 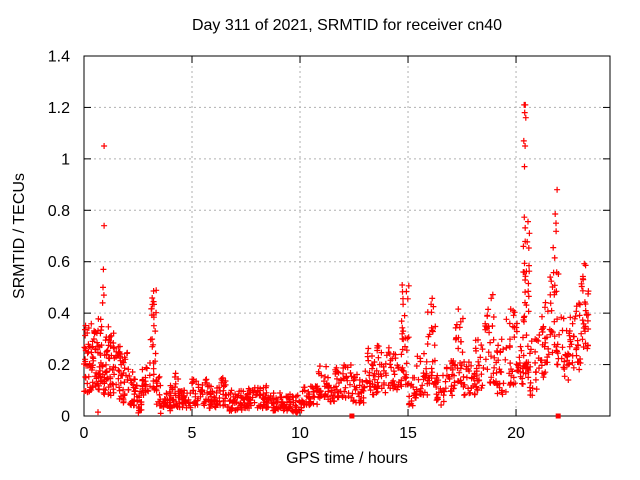 I want to click on y-axis-label: SRMTID / TECUs, so click(x=19, y=236).